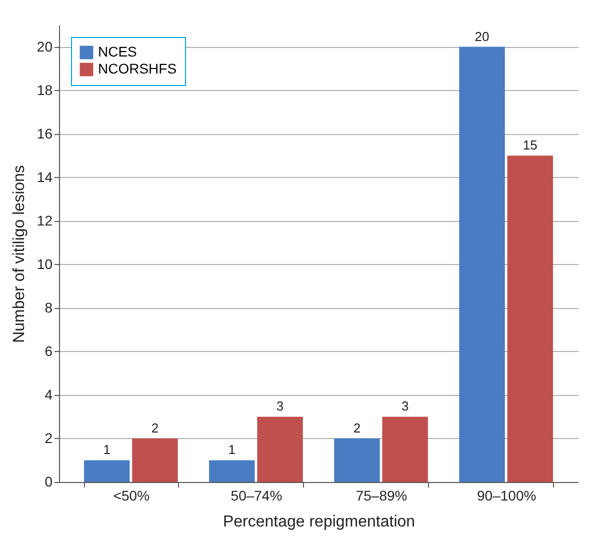  What do you see at coordinates (482, 36) in the screenshot?
I see `data-label: 20` at bounding box center [482, 36].